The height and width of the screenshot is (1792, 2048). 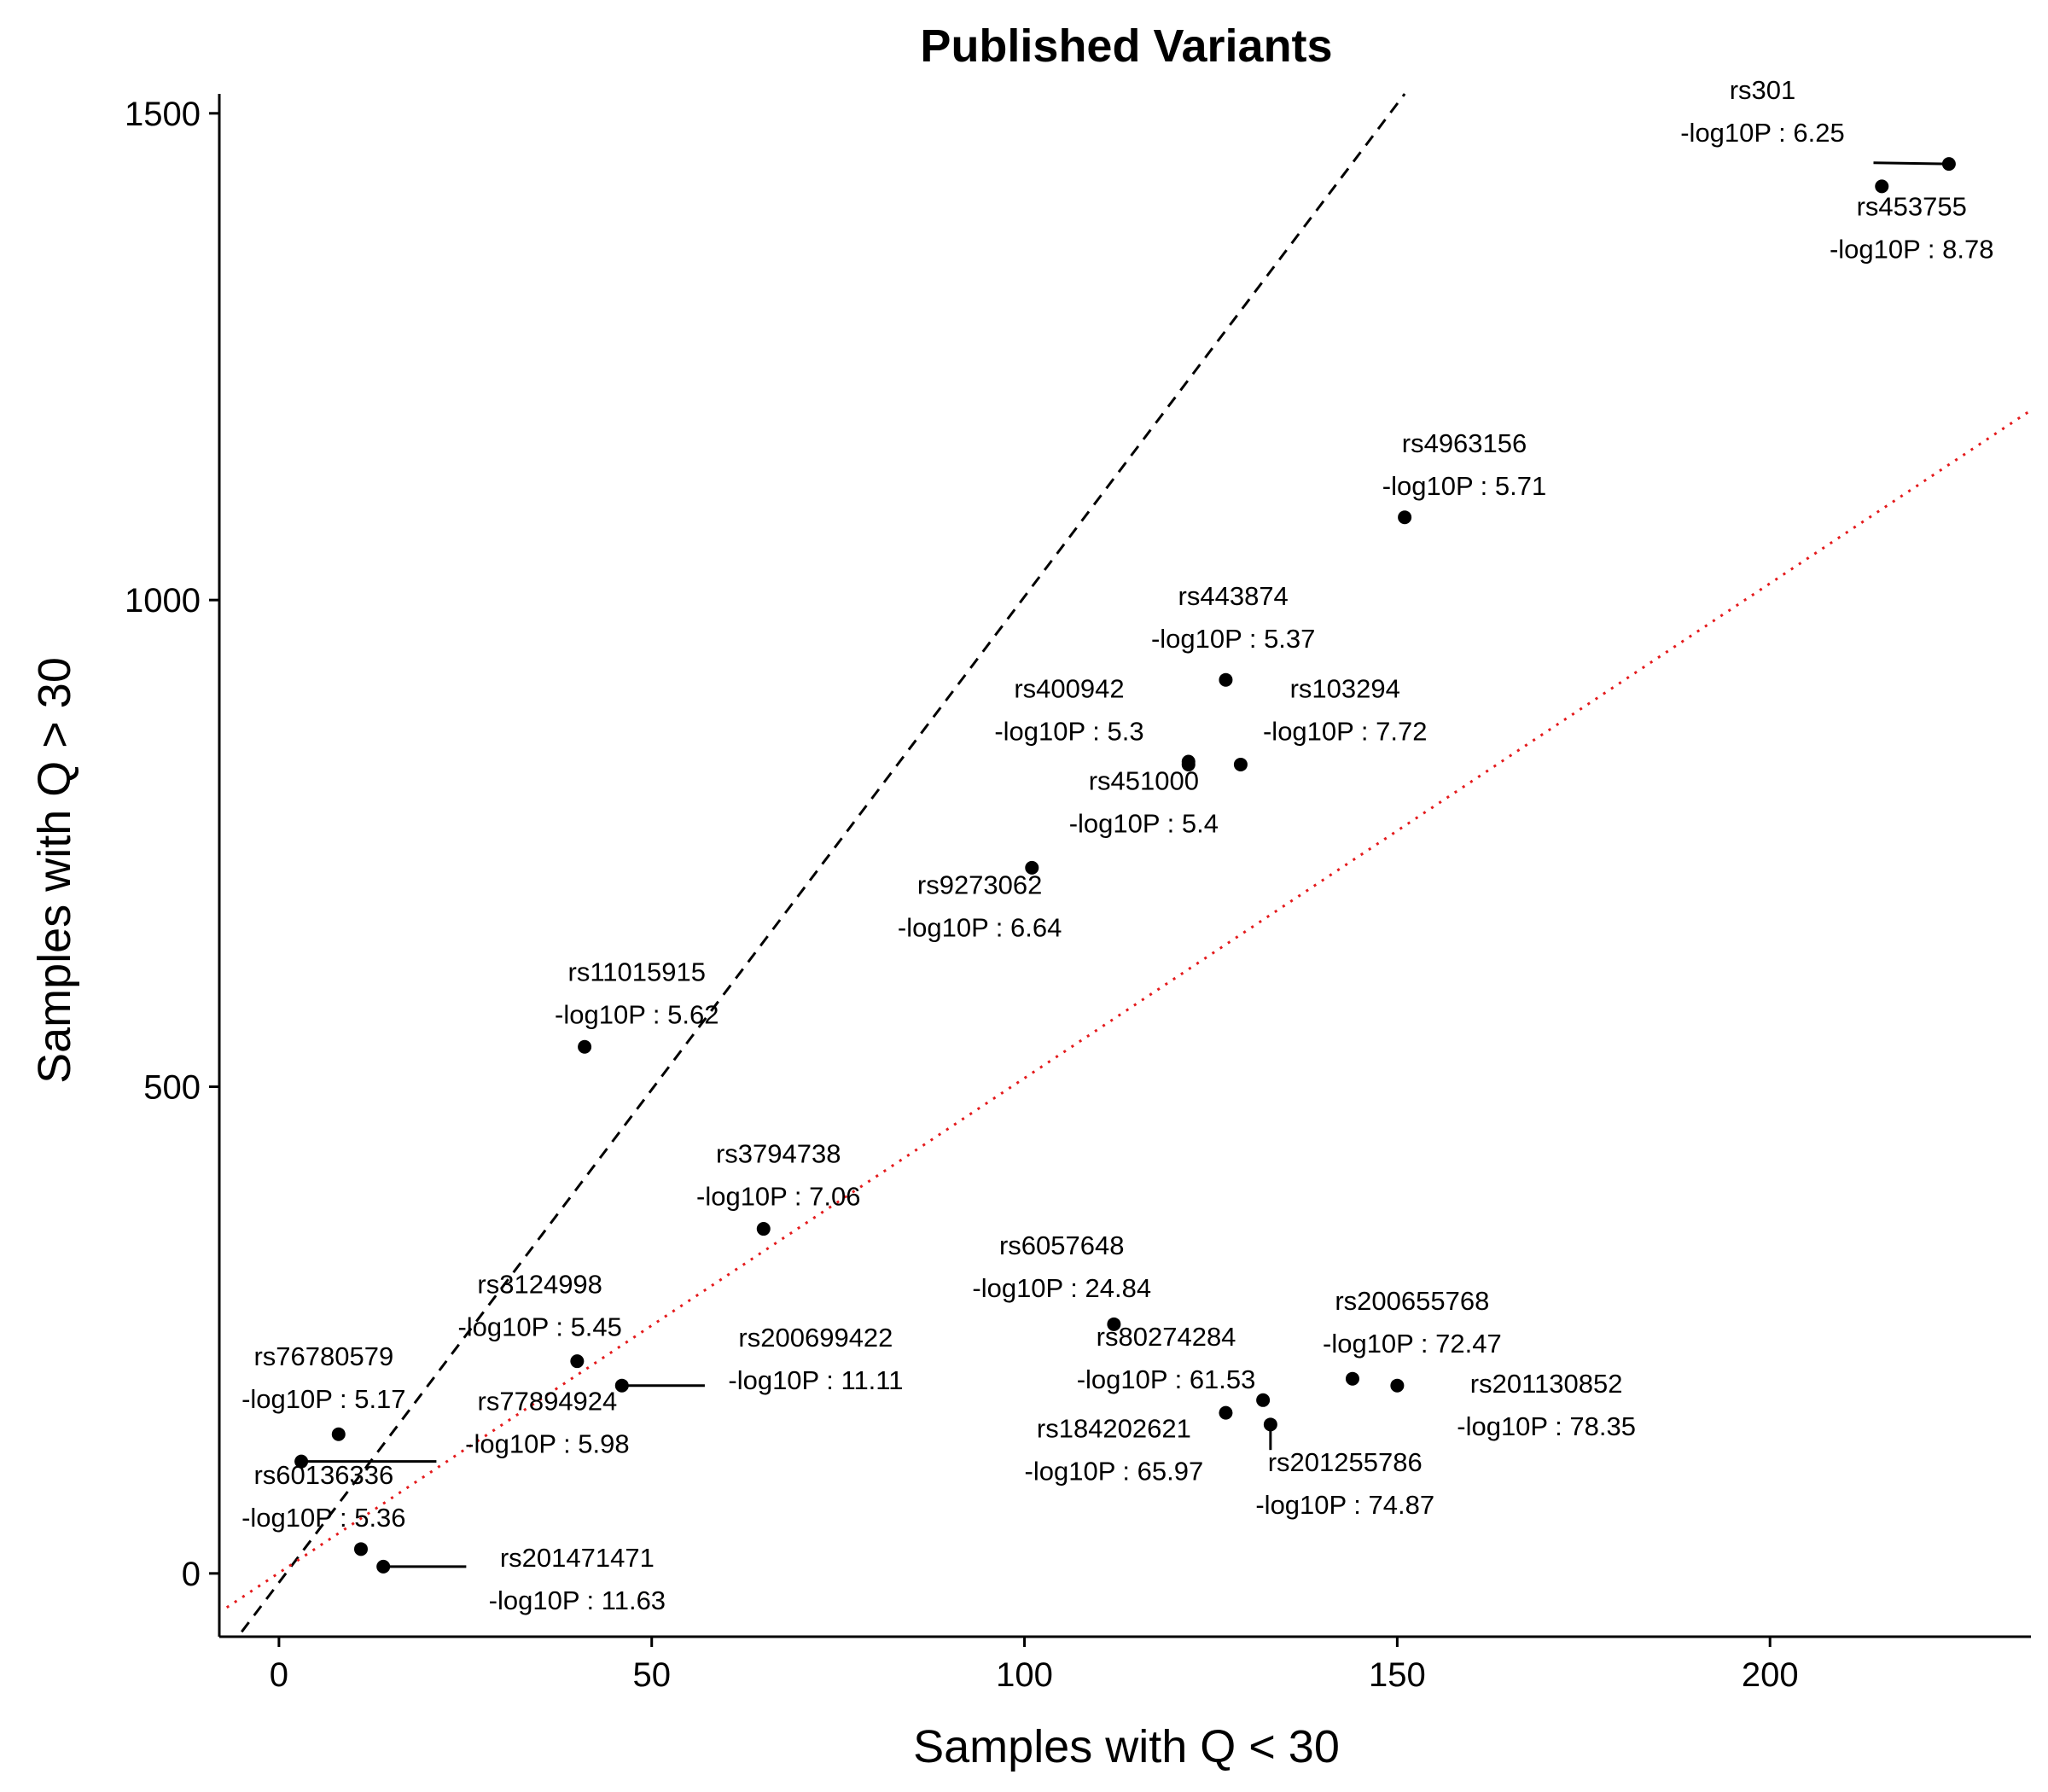 I want to click on data-point-rs77894924, so click(x=301, y=1461).